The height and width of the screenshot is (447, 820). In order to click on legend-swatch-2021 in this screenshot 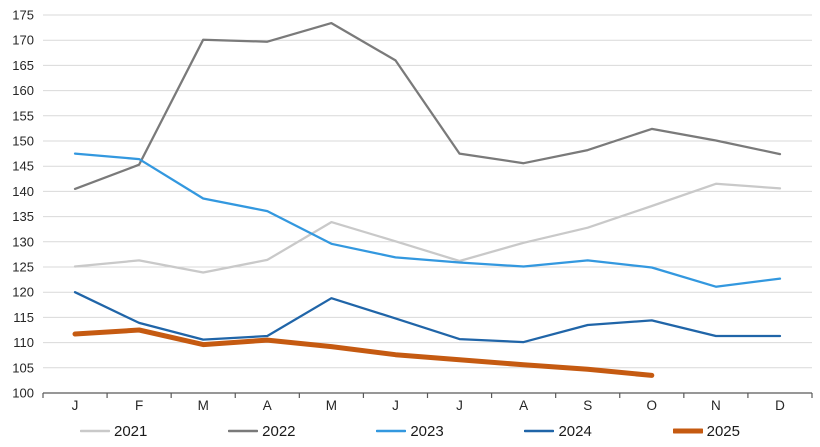, I will do `click(95, 431)`.